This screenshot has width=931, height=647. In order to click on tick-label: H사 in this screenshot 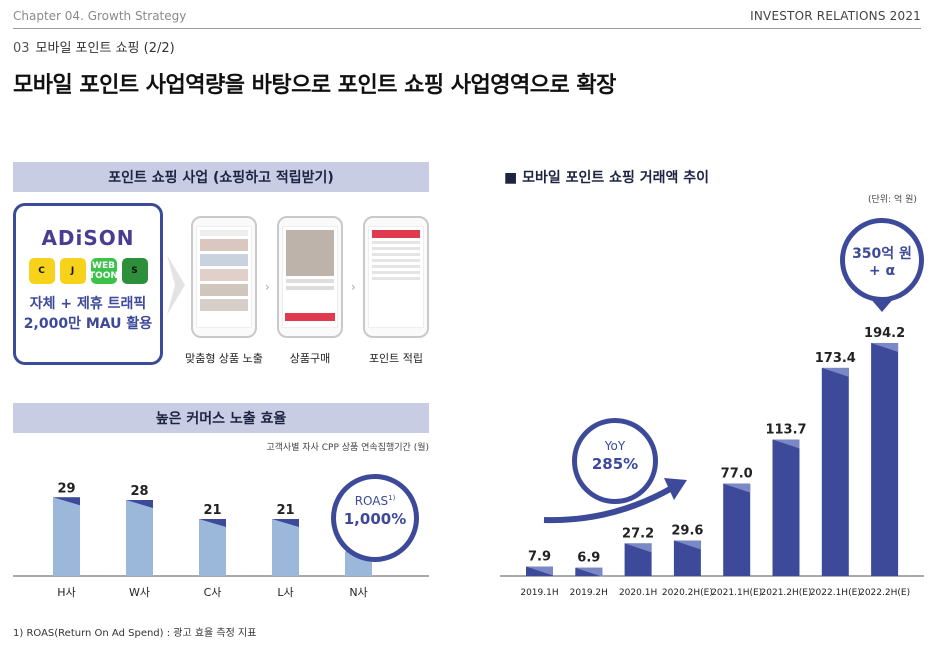, I will do `click(66, 592)`.